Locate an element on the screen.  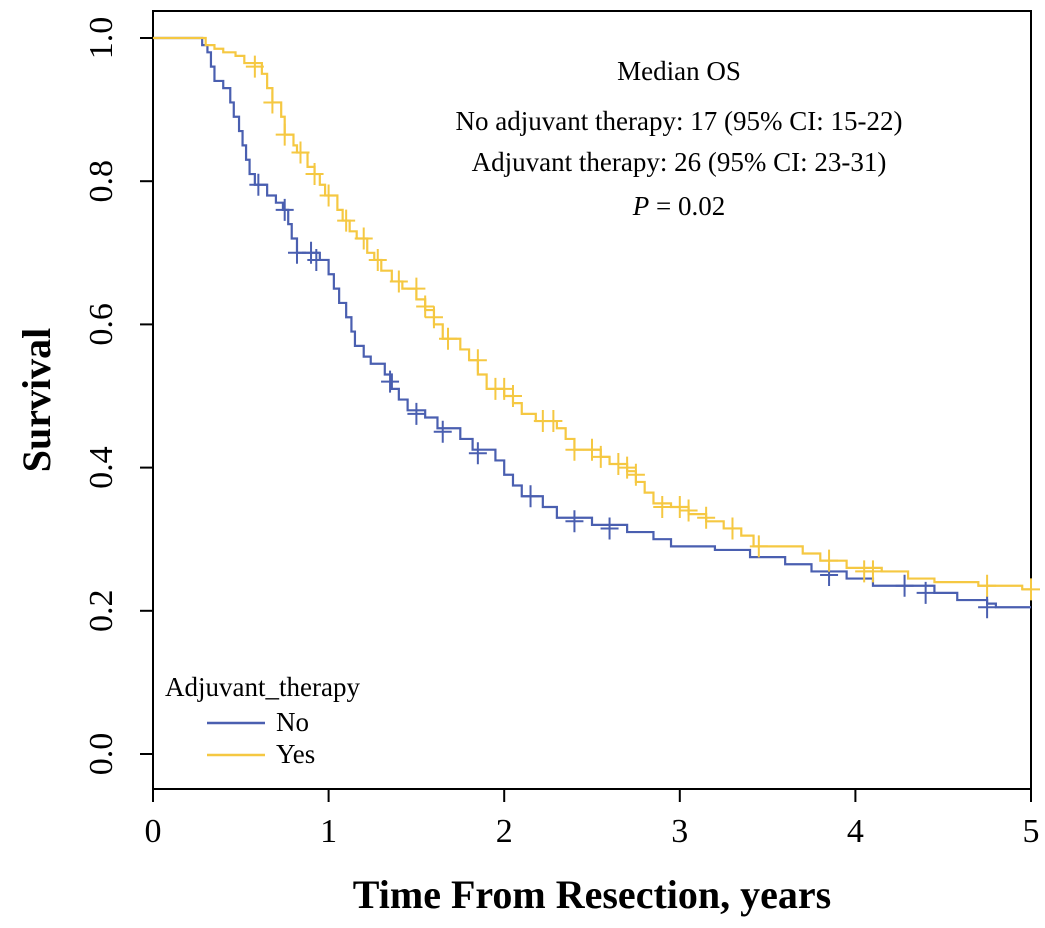
y-tick-label-4: 0.8 is located at coordinates (101, 181).